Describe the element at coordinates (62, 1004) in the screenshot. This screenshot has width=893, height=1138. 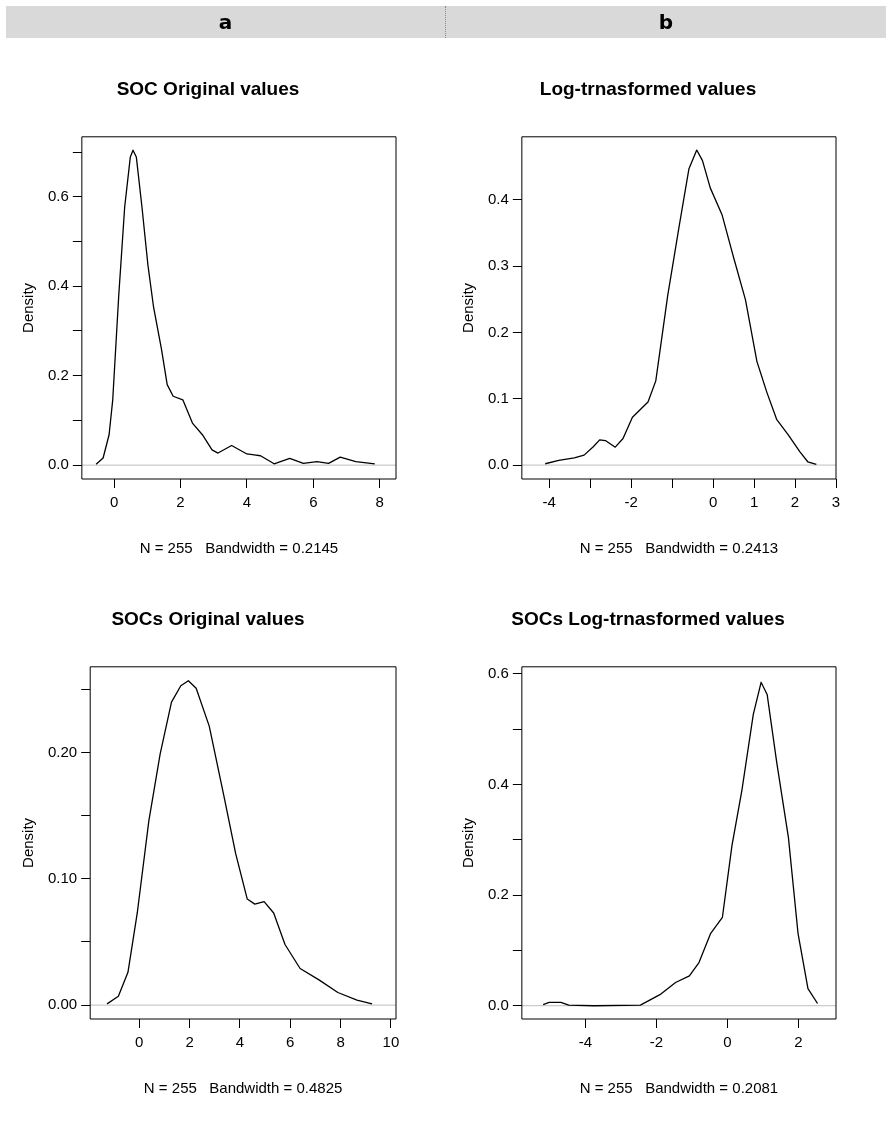
I see `y-tick-label: 0.00` at that location.